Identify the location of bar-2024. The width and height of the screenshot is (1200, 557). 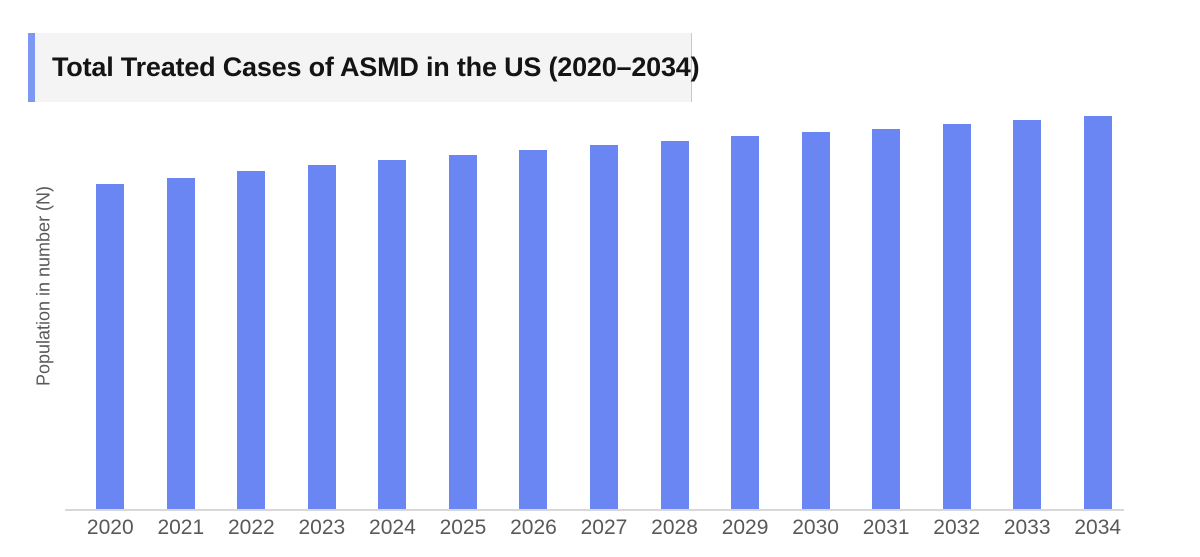
(392, 335).